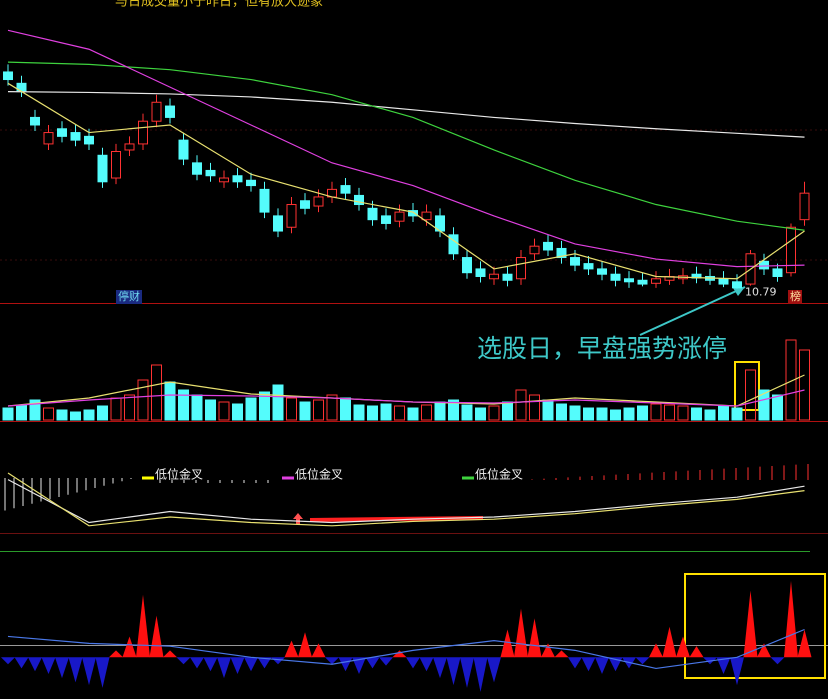  I want to click on indicator-line, so click(406, 114).